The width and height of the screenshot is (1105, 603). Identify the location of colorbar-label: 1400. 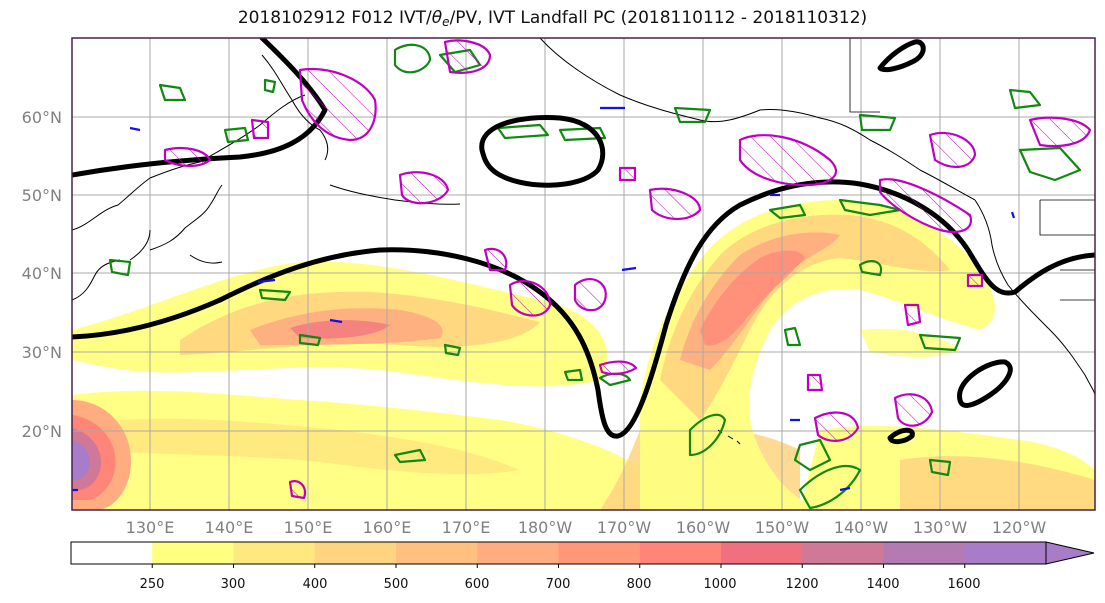
(882, 584).